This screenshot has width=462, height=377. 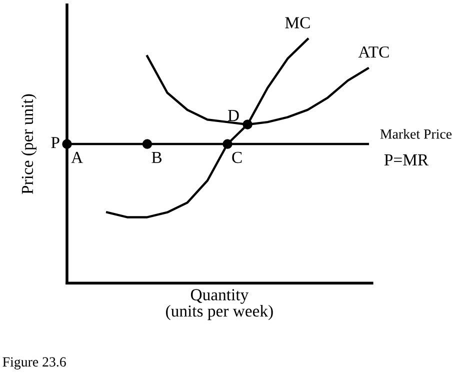 What do you see at coordinates (416, 133) in the screenshot?
I see `text: Market Price` at bounding box center [416, 133].